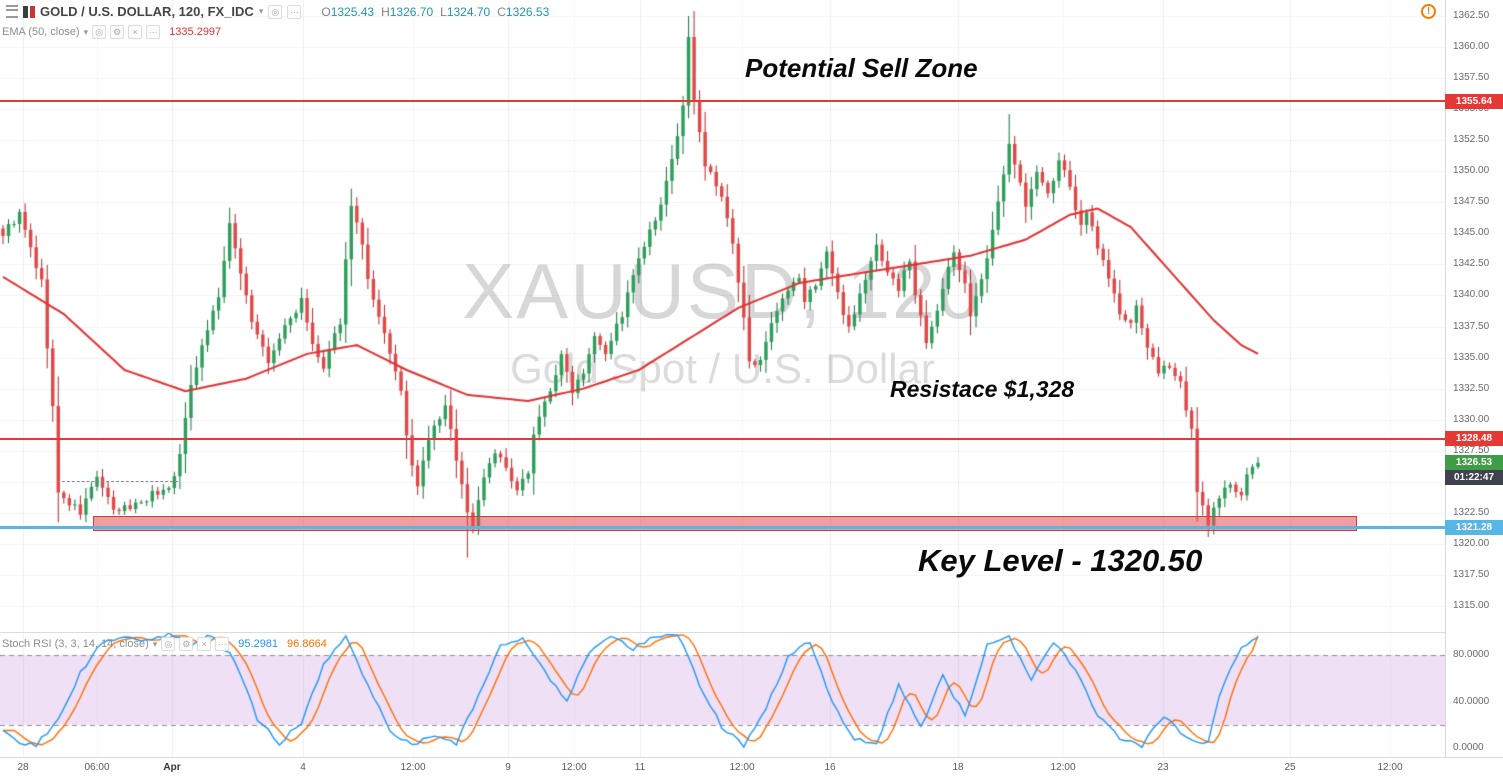  What do you see at coordinates (1468, 747) in the screenshot?
I see `indicator-axis-label: 0.0000` at bounding box center [1468, 747].